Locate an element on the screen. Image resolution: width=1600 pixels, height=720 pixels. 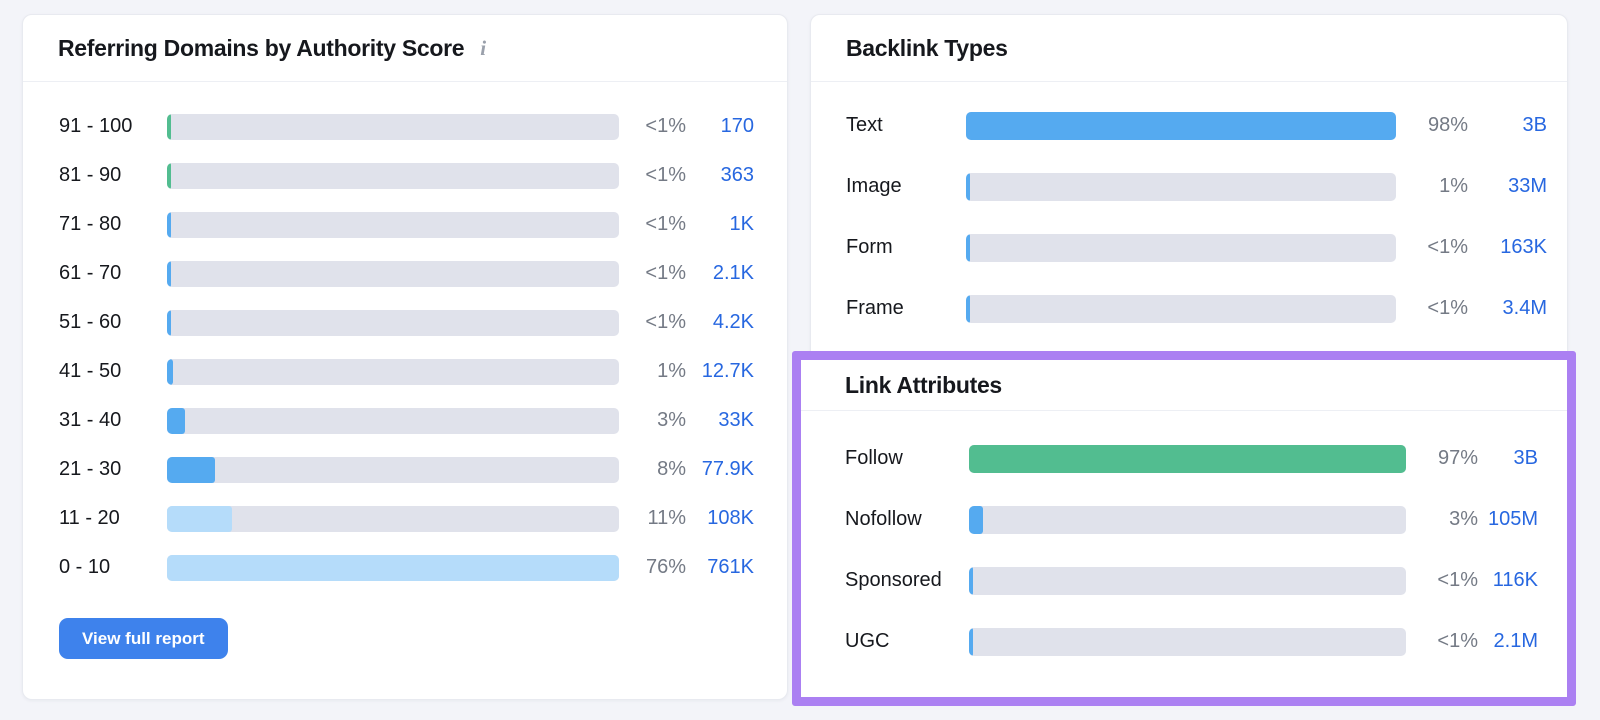
value-link: 761K is located at coordinates (730, 567).